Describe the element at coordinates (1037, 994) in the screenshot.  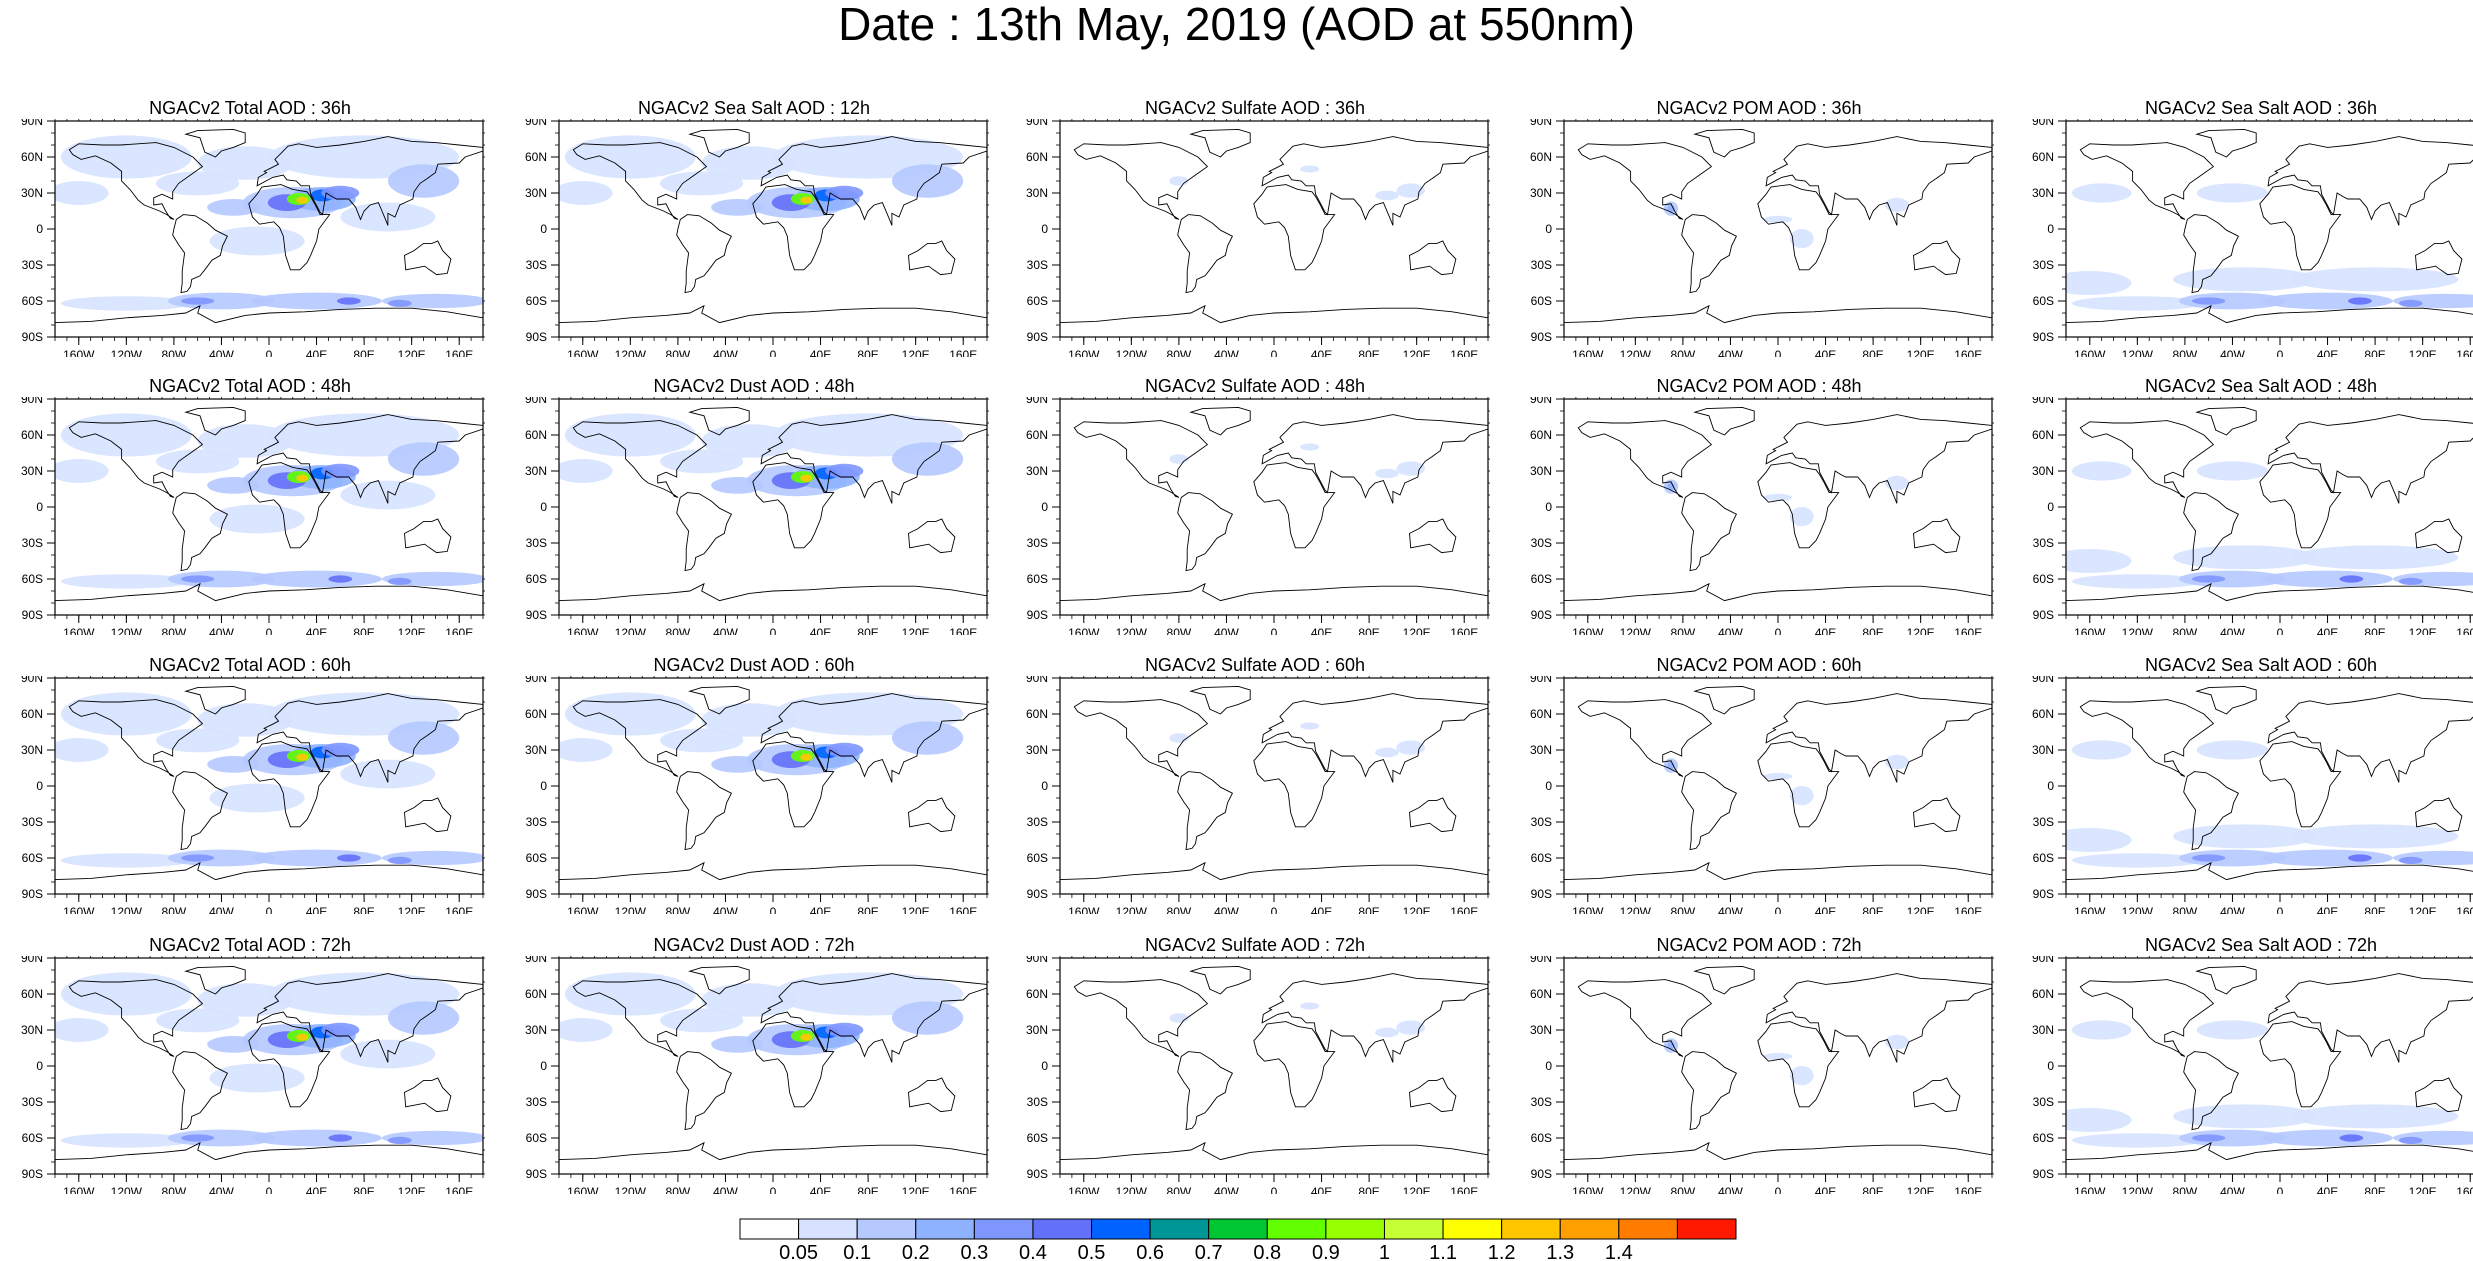
I see `lat-label: 60N` at that location.